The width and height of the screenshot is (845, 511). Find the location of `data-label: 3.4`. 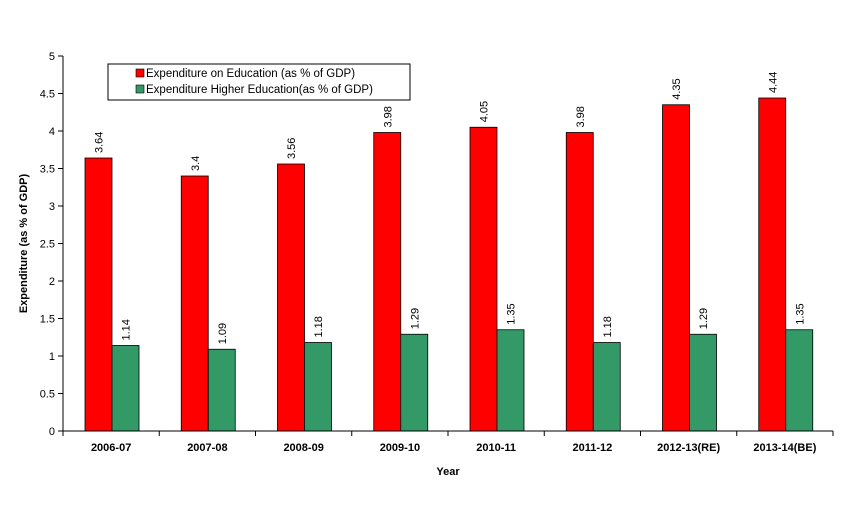

data-label: 3.4 is located at coordinates (196, 163).